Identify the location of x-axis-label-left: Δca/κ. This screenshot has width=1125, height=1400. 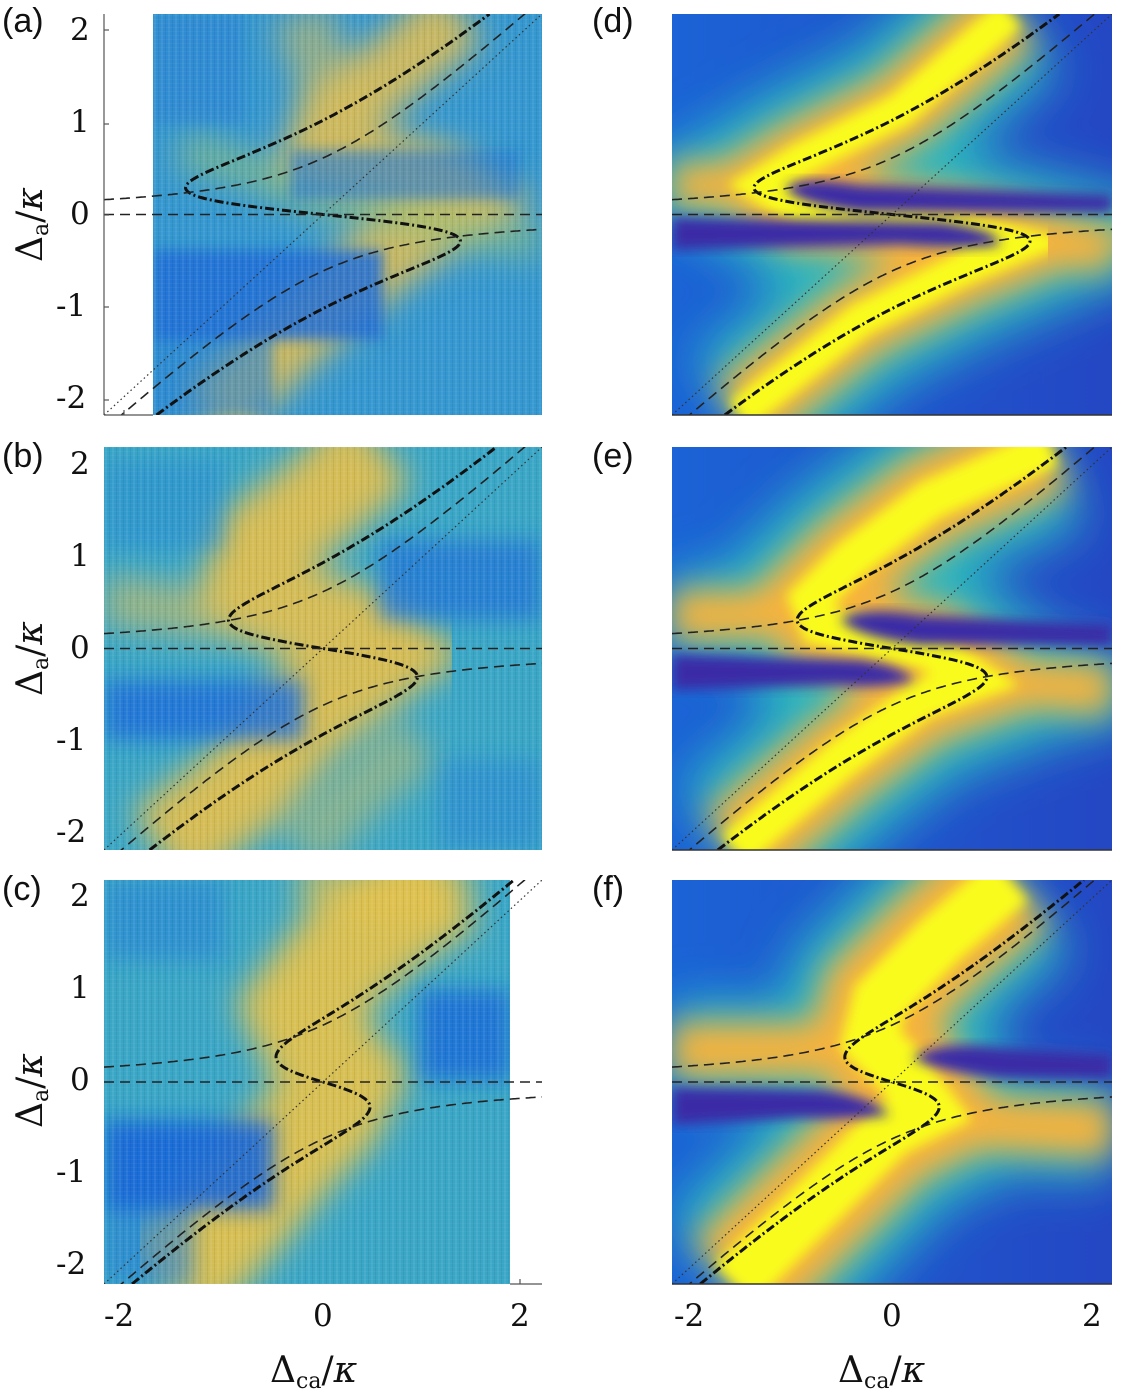
(313, 1372).